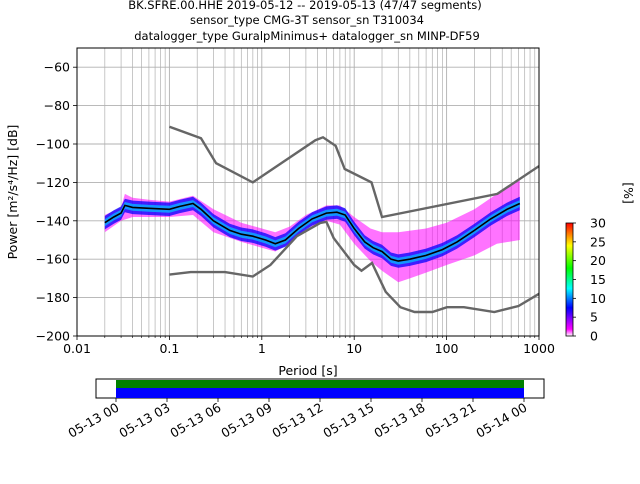 The height and width of the screenshot is (484, 640). What do you see at coordinates (53, 220) in the screenshot?
I see `y-tick-label: −140` at bounding box center [53, 220].